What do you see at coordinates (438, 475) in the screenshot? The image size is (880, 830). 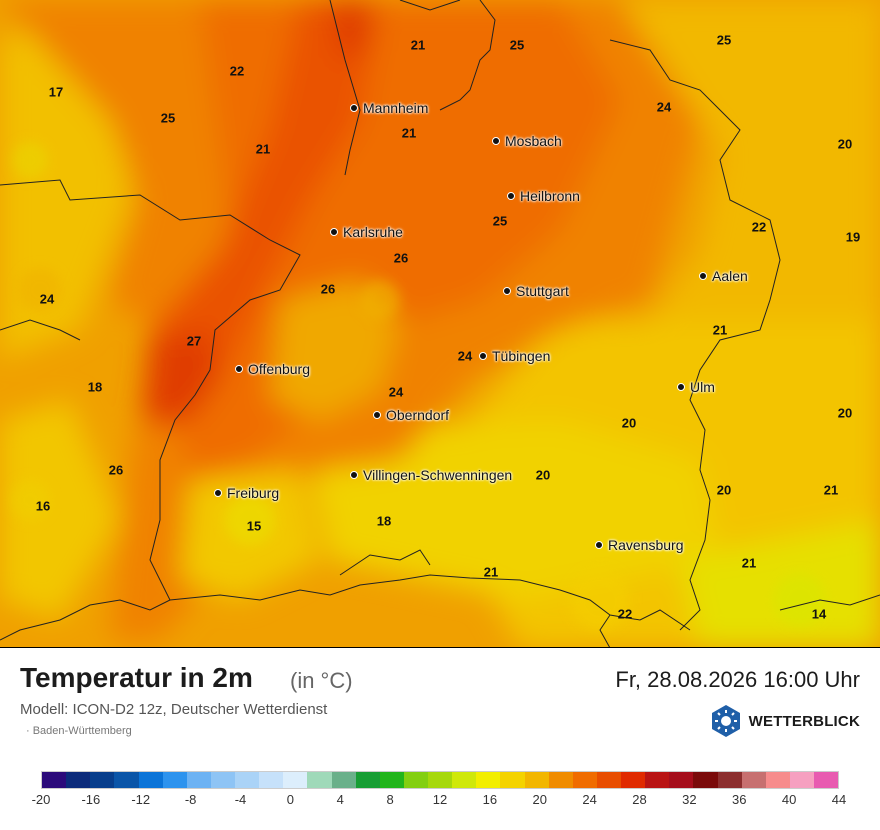 I see `city-label: Villingen-Schwenningen` at bounding box center [438, 475].